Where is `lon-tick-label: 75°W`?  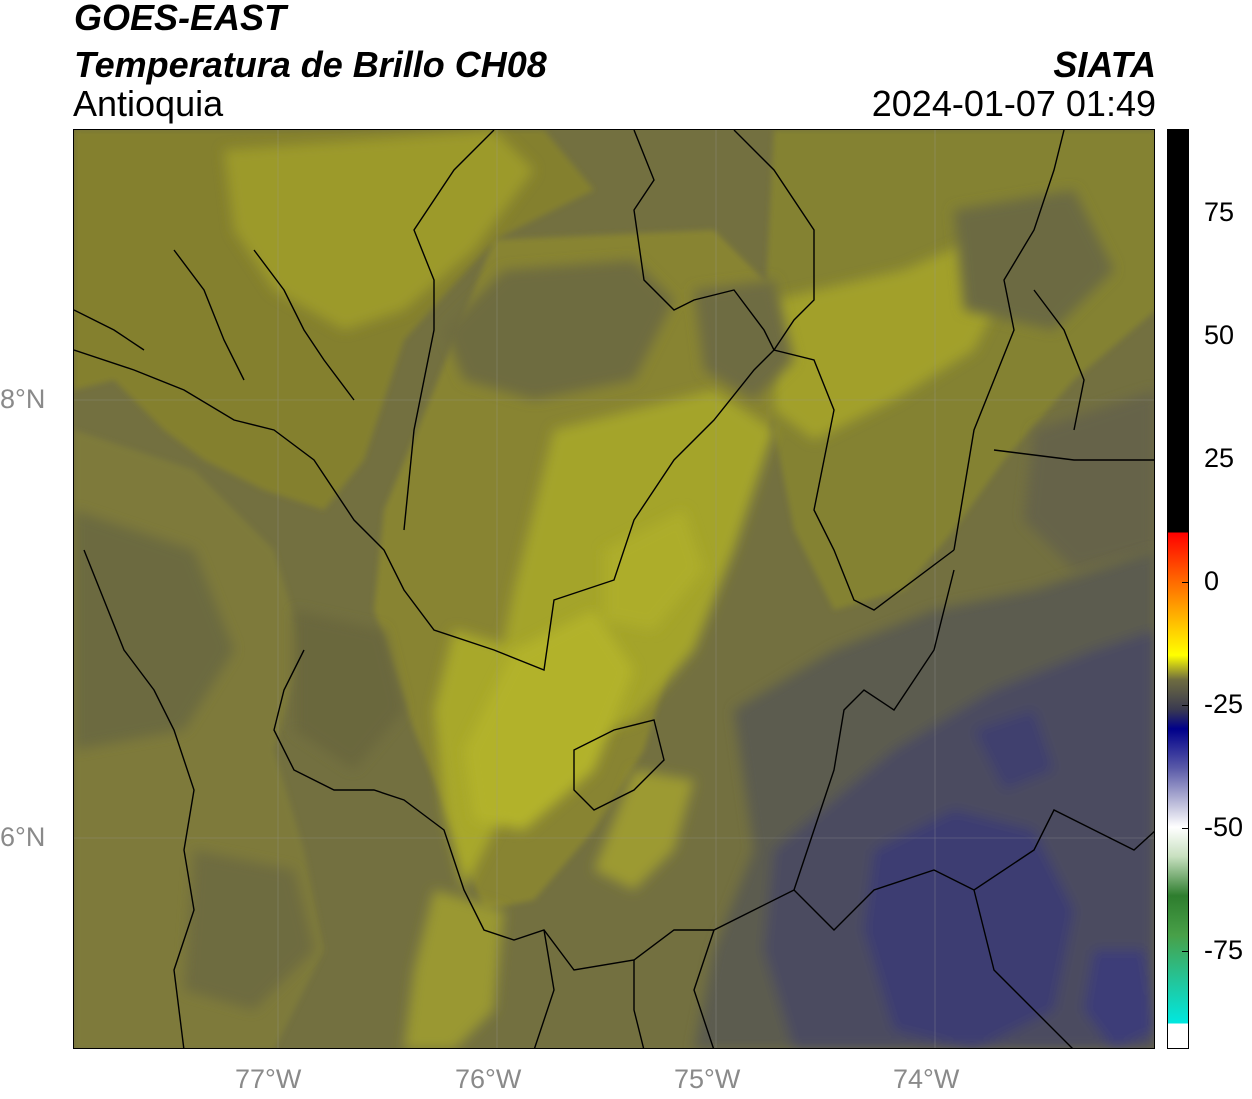 lon-tick-label: 75°W is located at coordinates (707, 1079).